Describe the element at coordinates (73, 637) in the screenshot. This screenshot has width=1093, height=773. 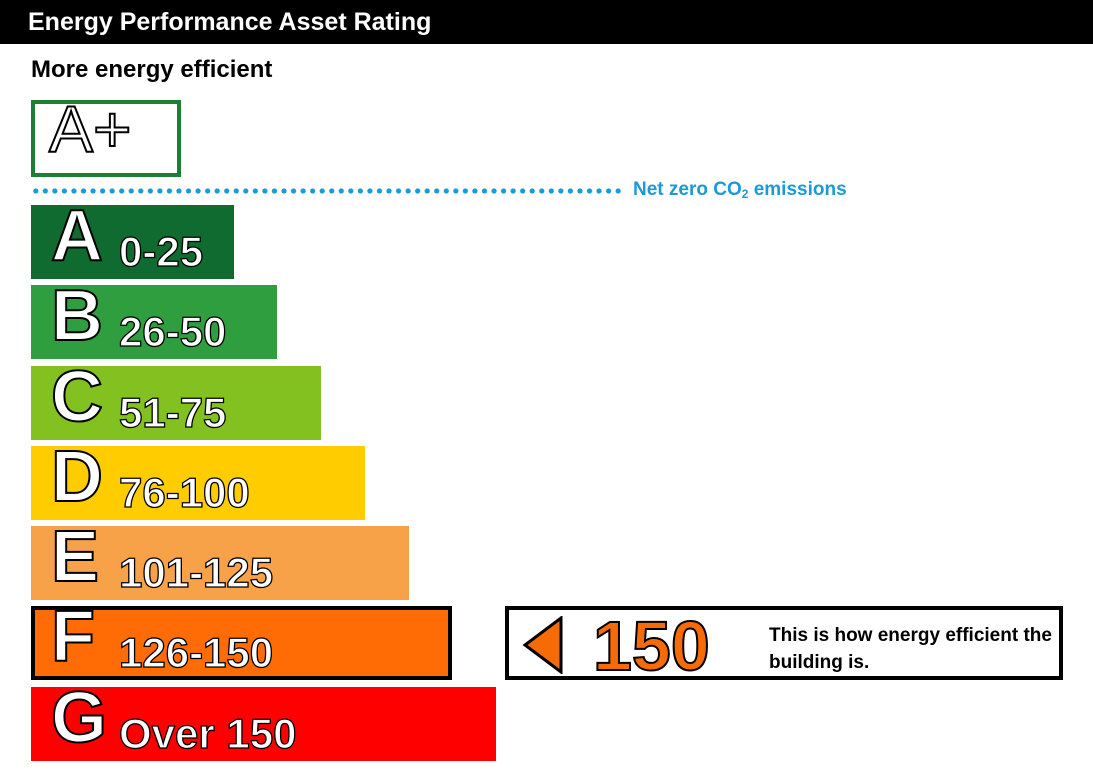
I see `band-letter: F` at that location.